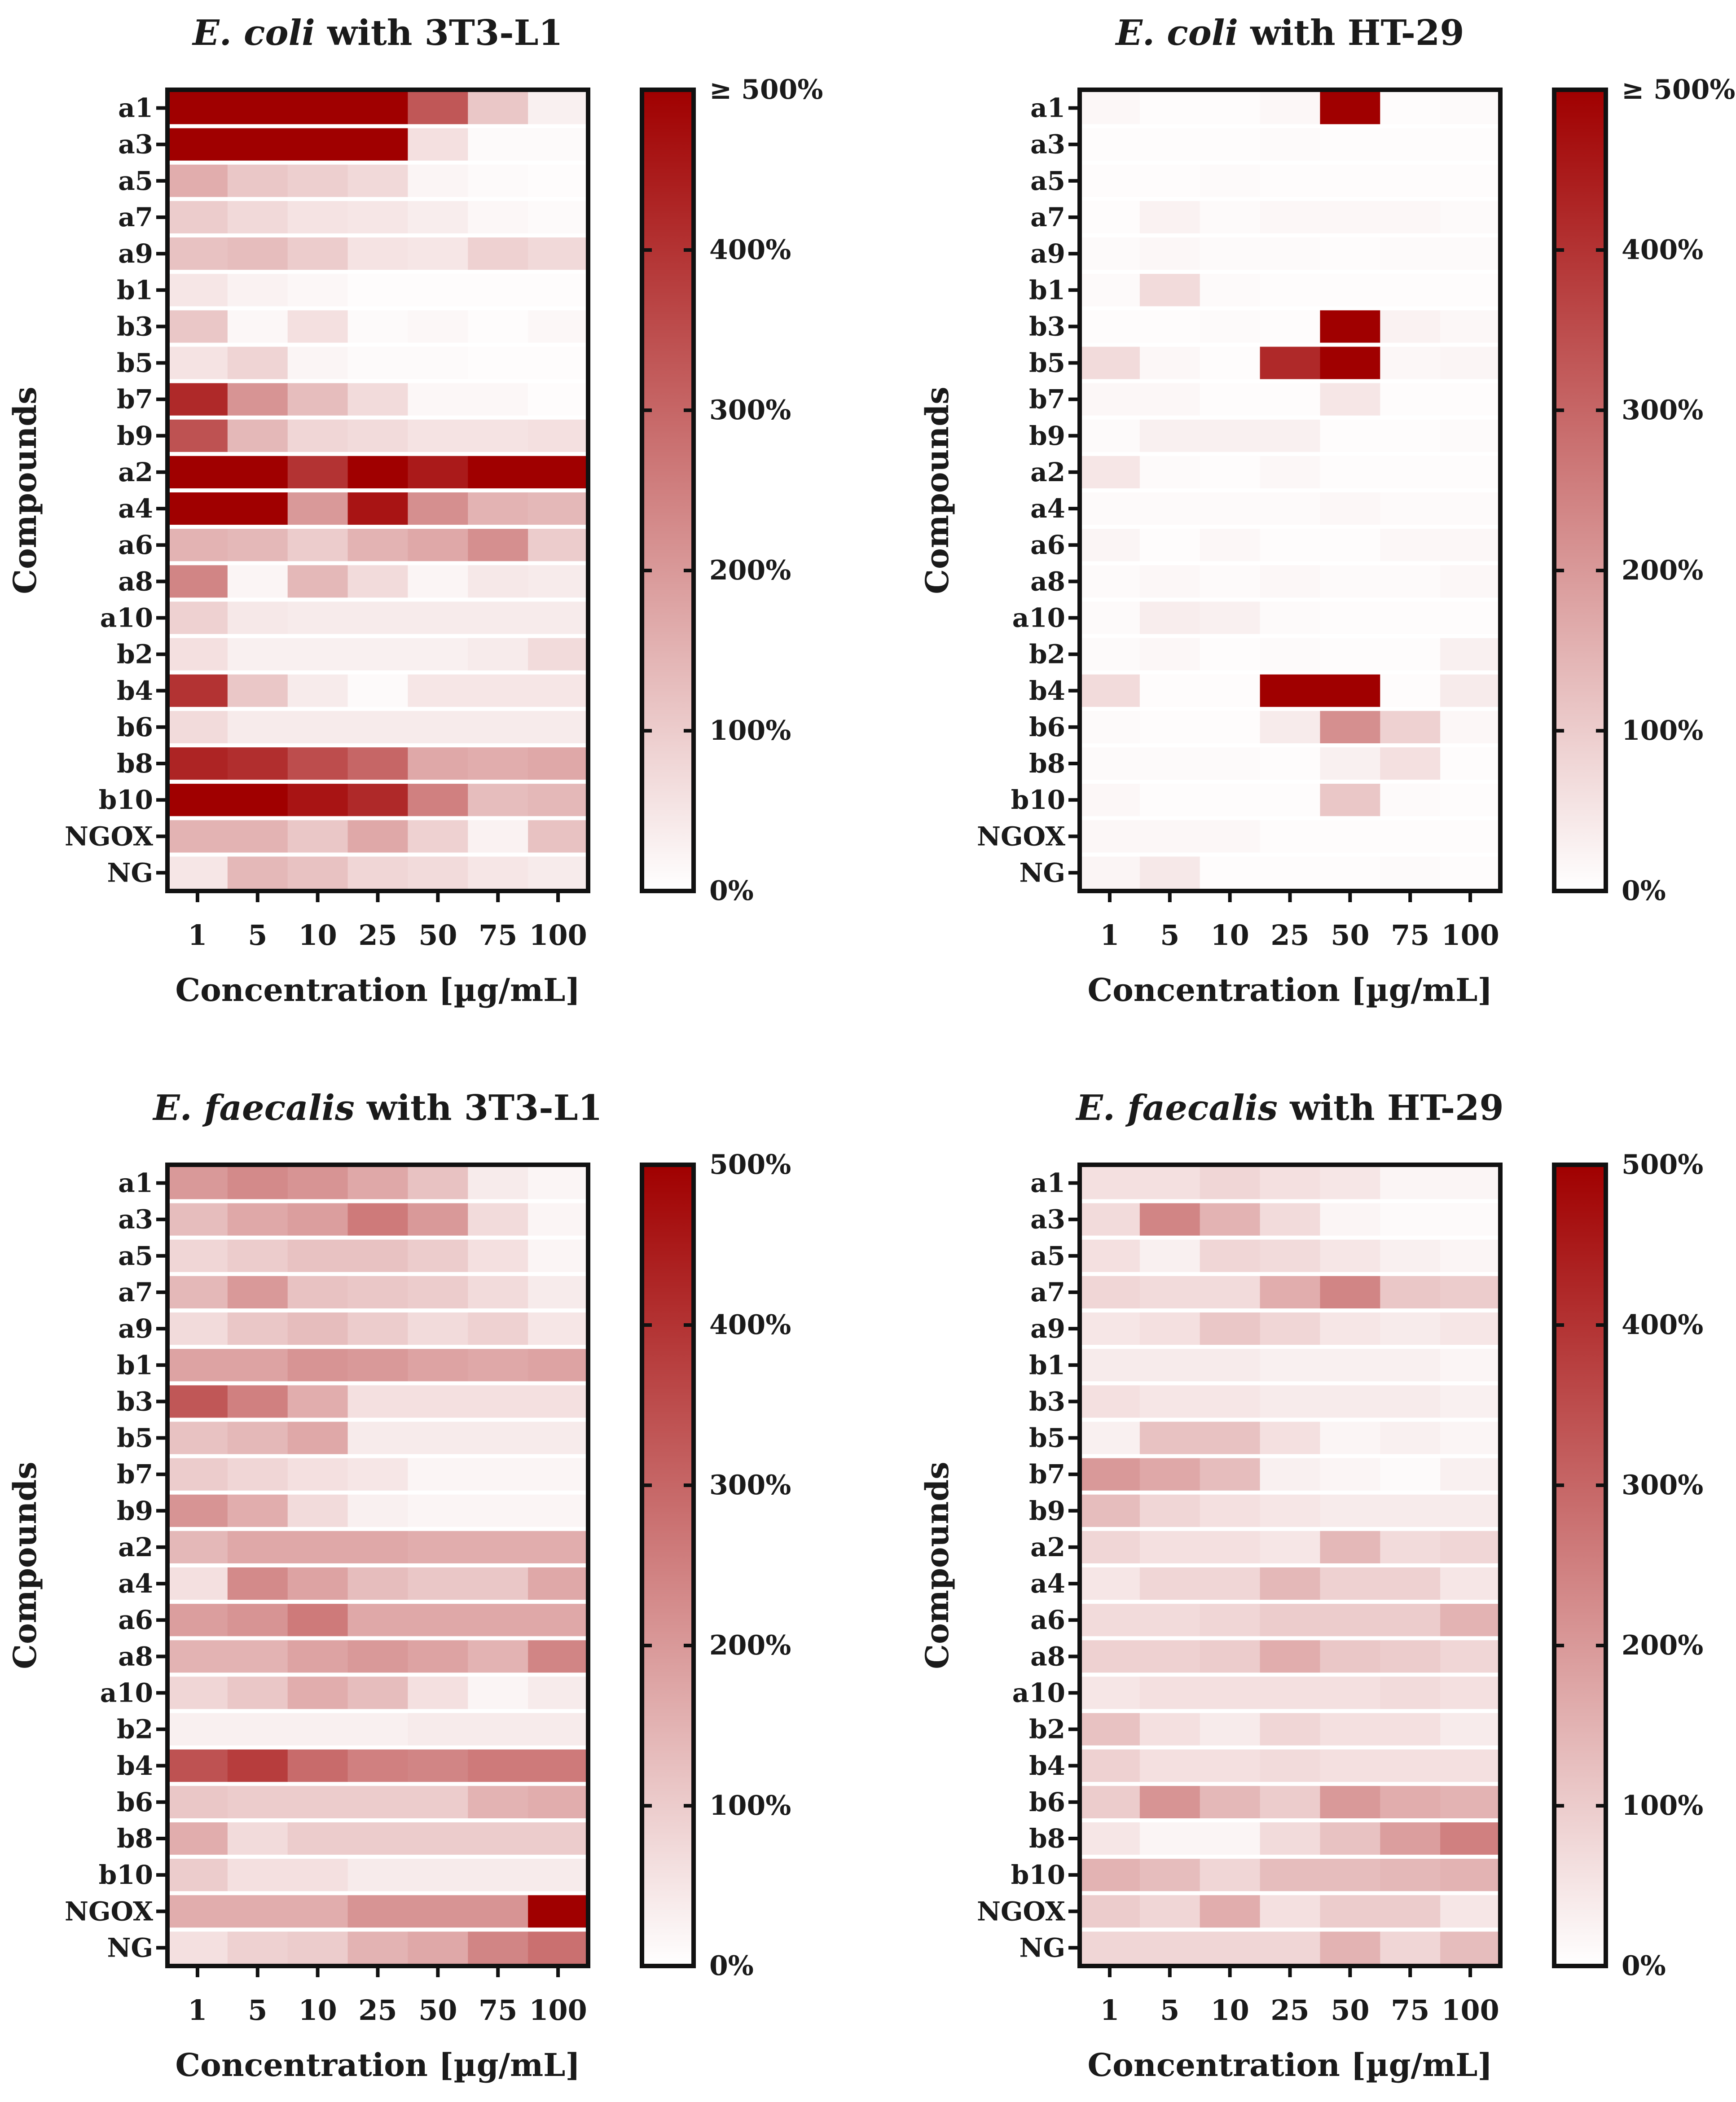 This screenshot has width=1736, height=2102. I want to click on row-label: b4, so click(1047, 691).